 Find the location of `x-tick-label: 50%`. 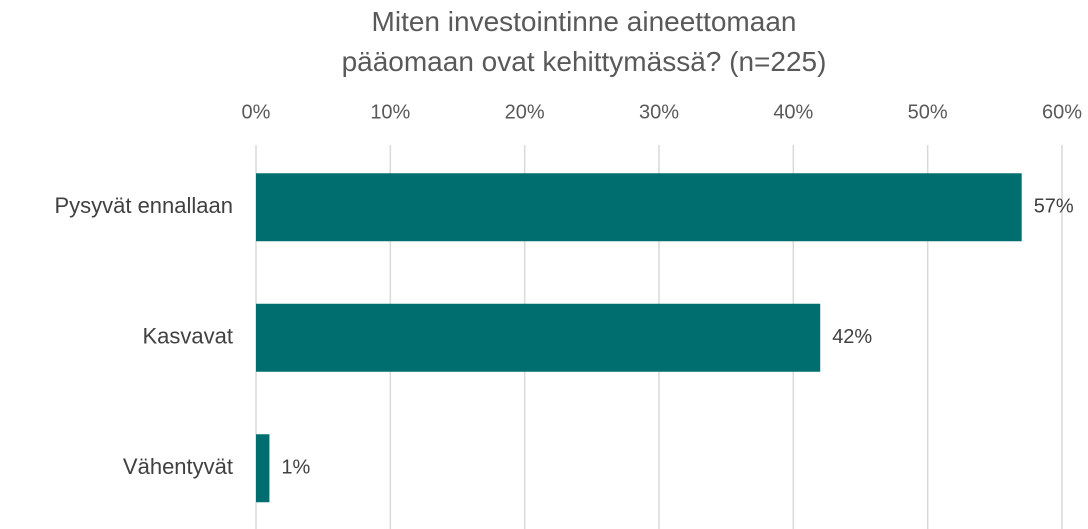

x-tick-label: 50% is located at coordinates (928, 112).